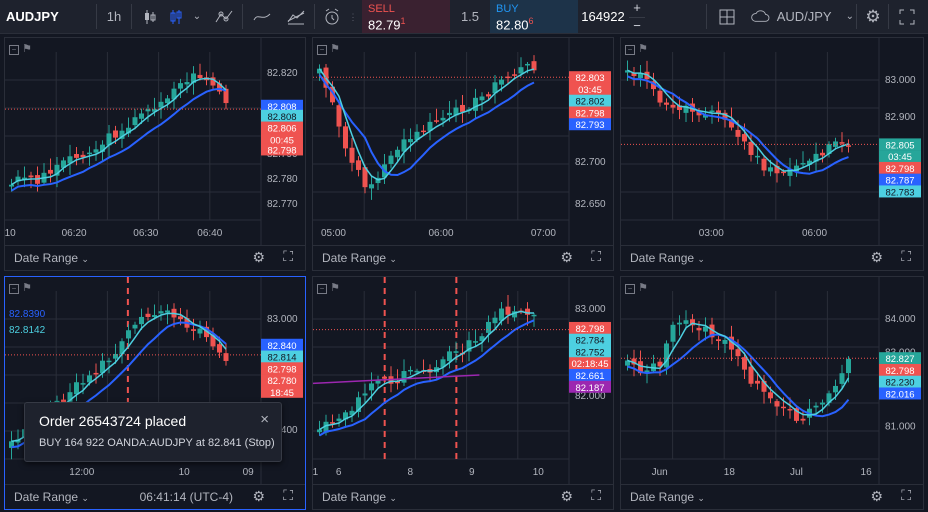 The height and width of the screenshot is (512, 928). Describe the element at coordinates (281, 129) in the screenshot. I see `price-tag-label: 82.806` at that location.